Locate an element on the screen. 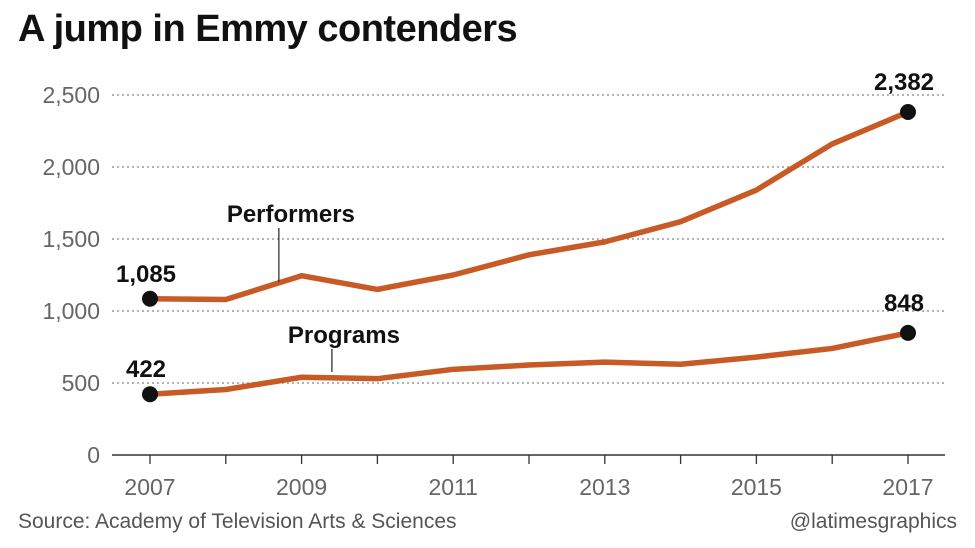  credit-note: @latimesgraphics is located at coordinates (873, 521).